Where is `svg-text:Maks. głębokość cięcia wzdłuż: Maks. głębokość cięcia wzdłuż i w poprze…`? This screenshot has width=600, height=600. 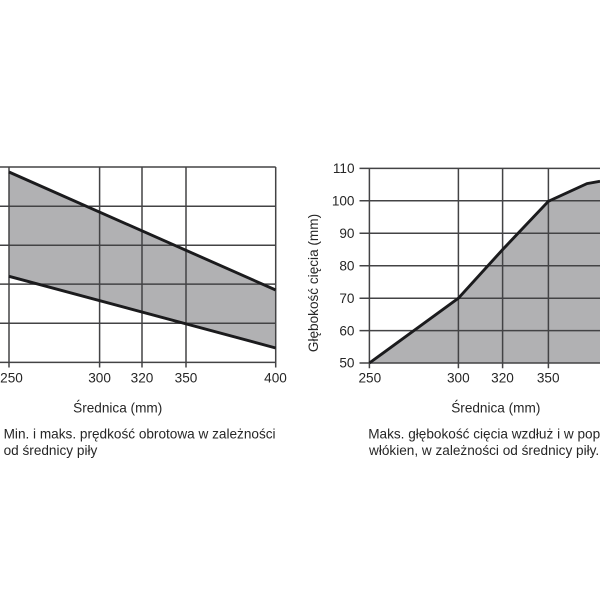 svg-text:Maks. głębokość cięcia wzdłuż: Maks. głębokość cięcia wzdłuż i w poprze… is located at coordinates (484, 433).